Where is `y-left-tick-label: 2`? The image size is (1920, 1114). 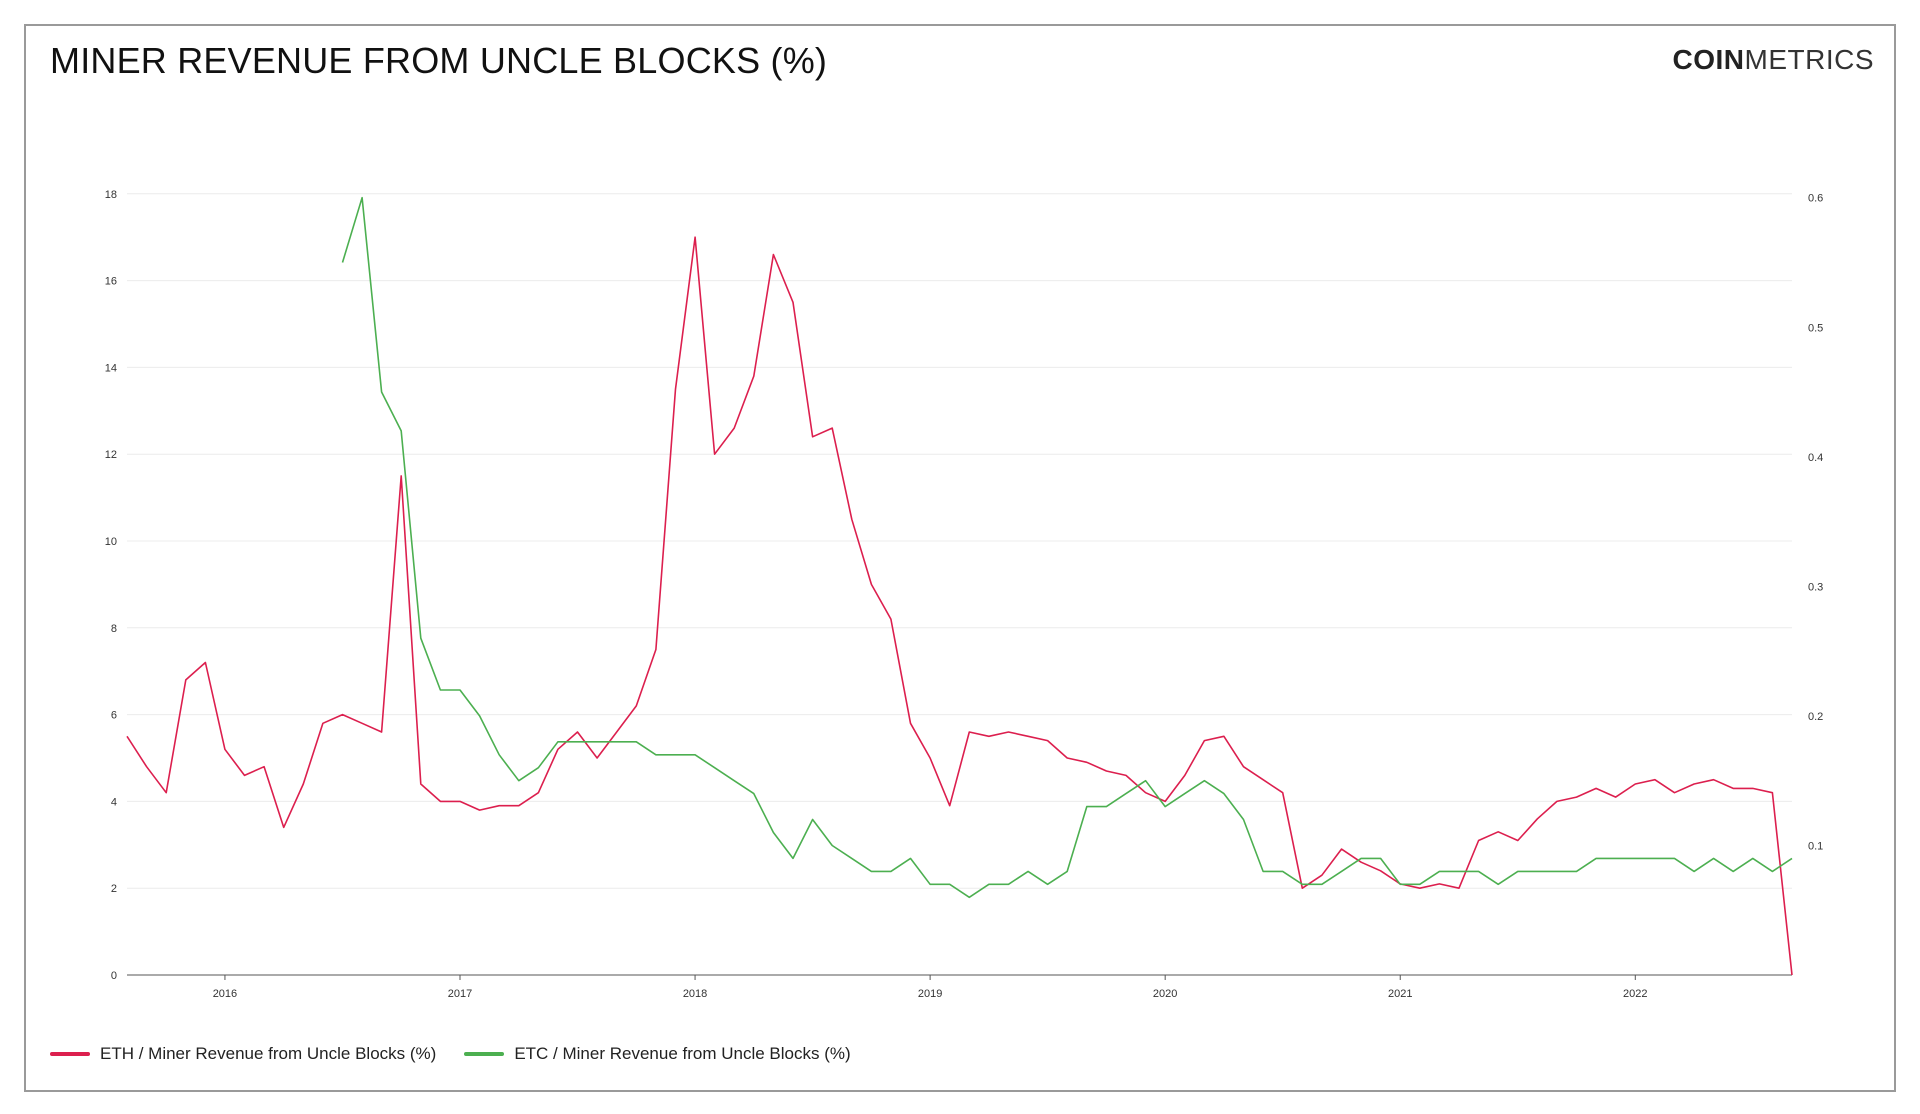
y-left-tick-label: 2 is located at coordinates (114, 889).